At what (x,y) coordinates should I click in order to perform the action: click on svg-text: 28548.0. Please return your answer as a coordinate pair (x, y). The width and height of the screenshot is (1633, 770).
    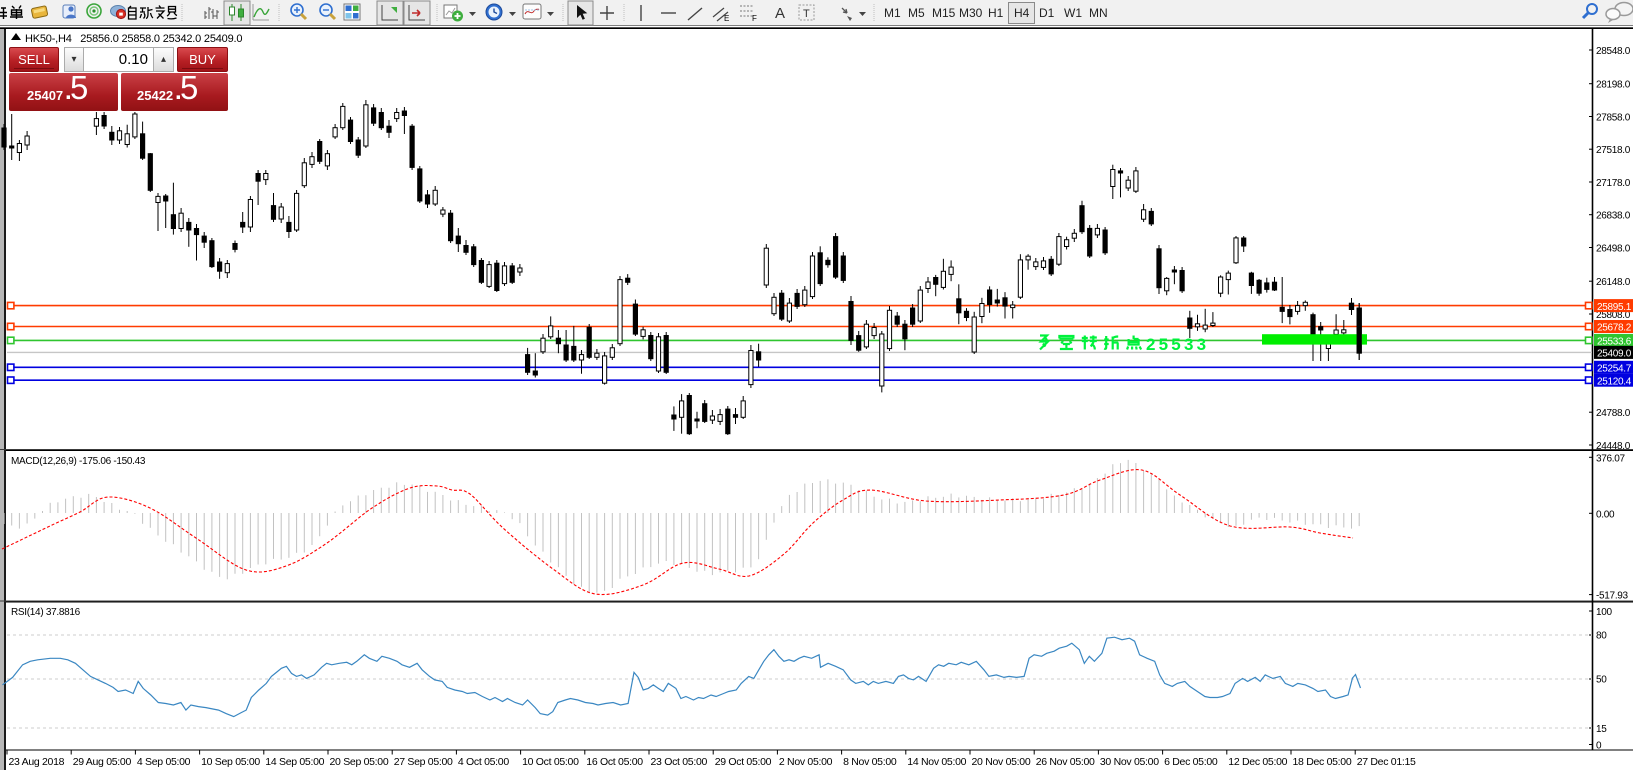
    Looking at the image, I should click on (1613, 51).